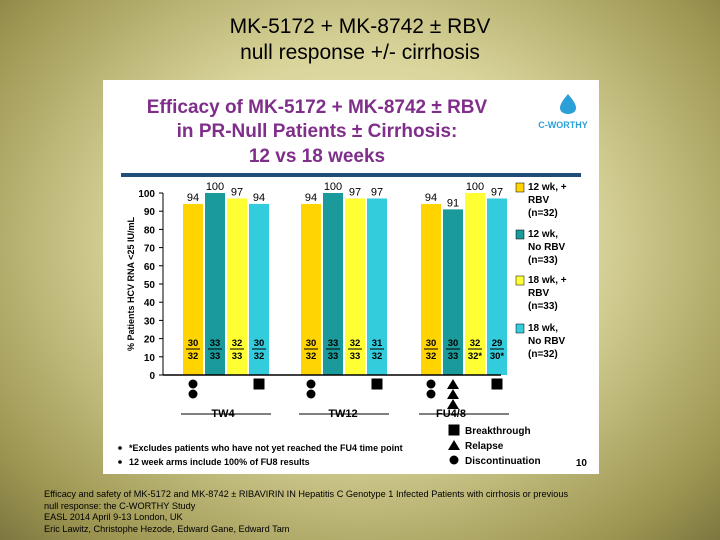  What do you see at coordinates (113, 517) in the screenshot?
I see `caption-line: EASL 2014 April 9-13 London, UK` at bounding box center [113, 517].